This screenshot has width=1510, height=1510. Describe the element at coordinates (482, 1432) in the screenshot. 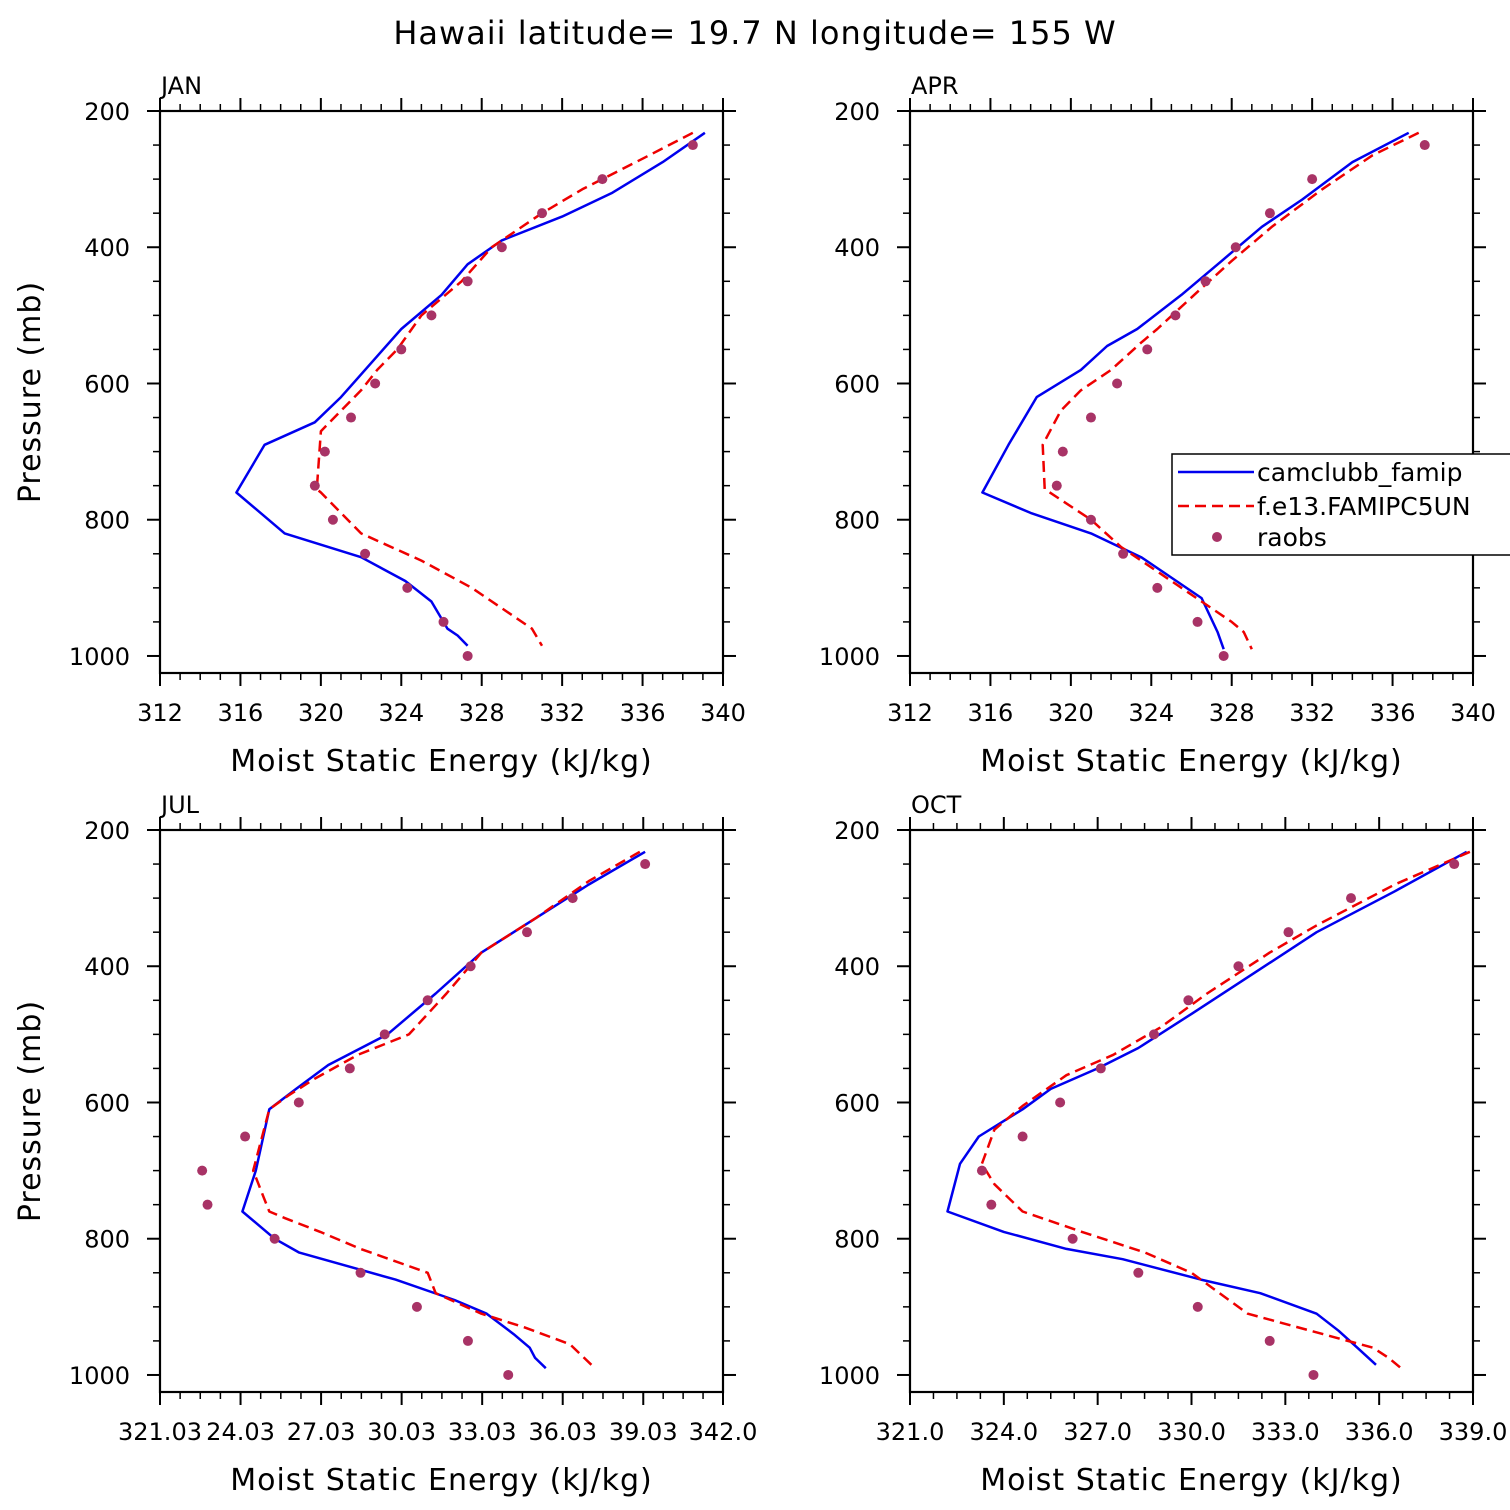

I see `x-tick-label: 33.03` at that location.